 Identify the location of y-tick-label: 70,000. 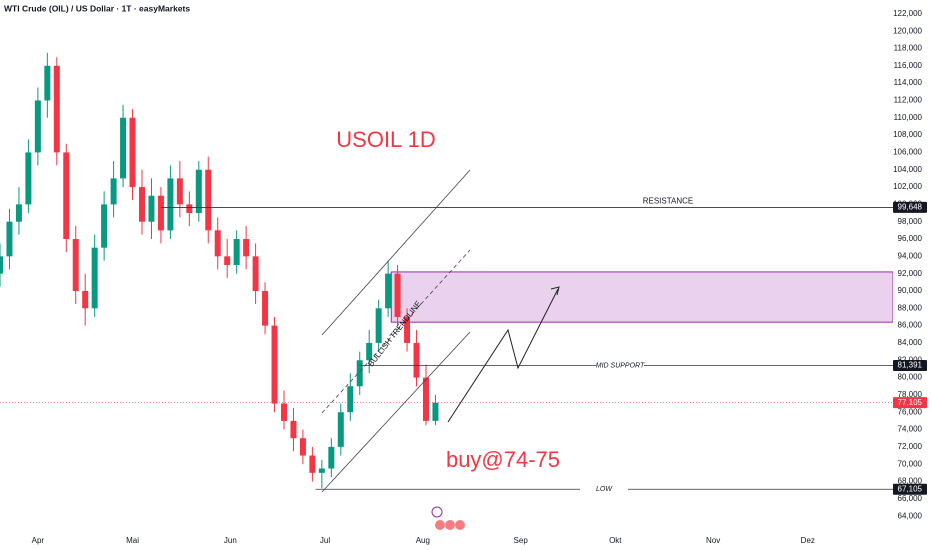
(910, 463).